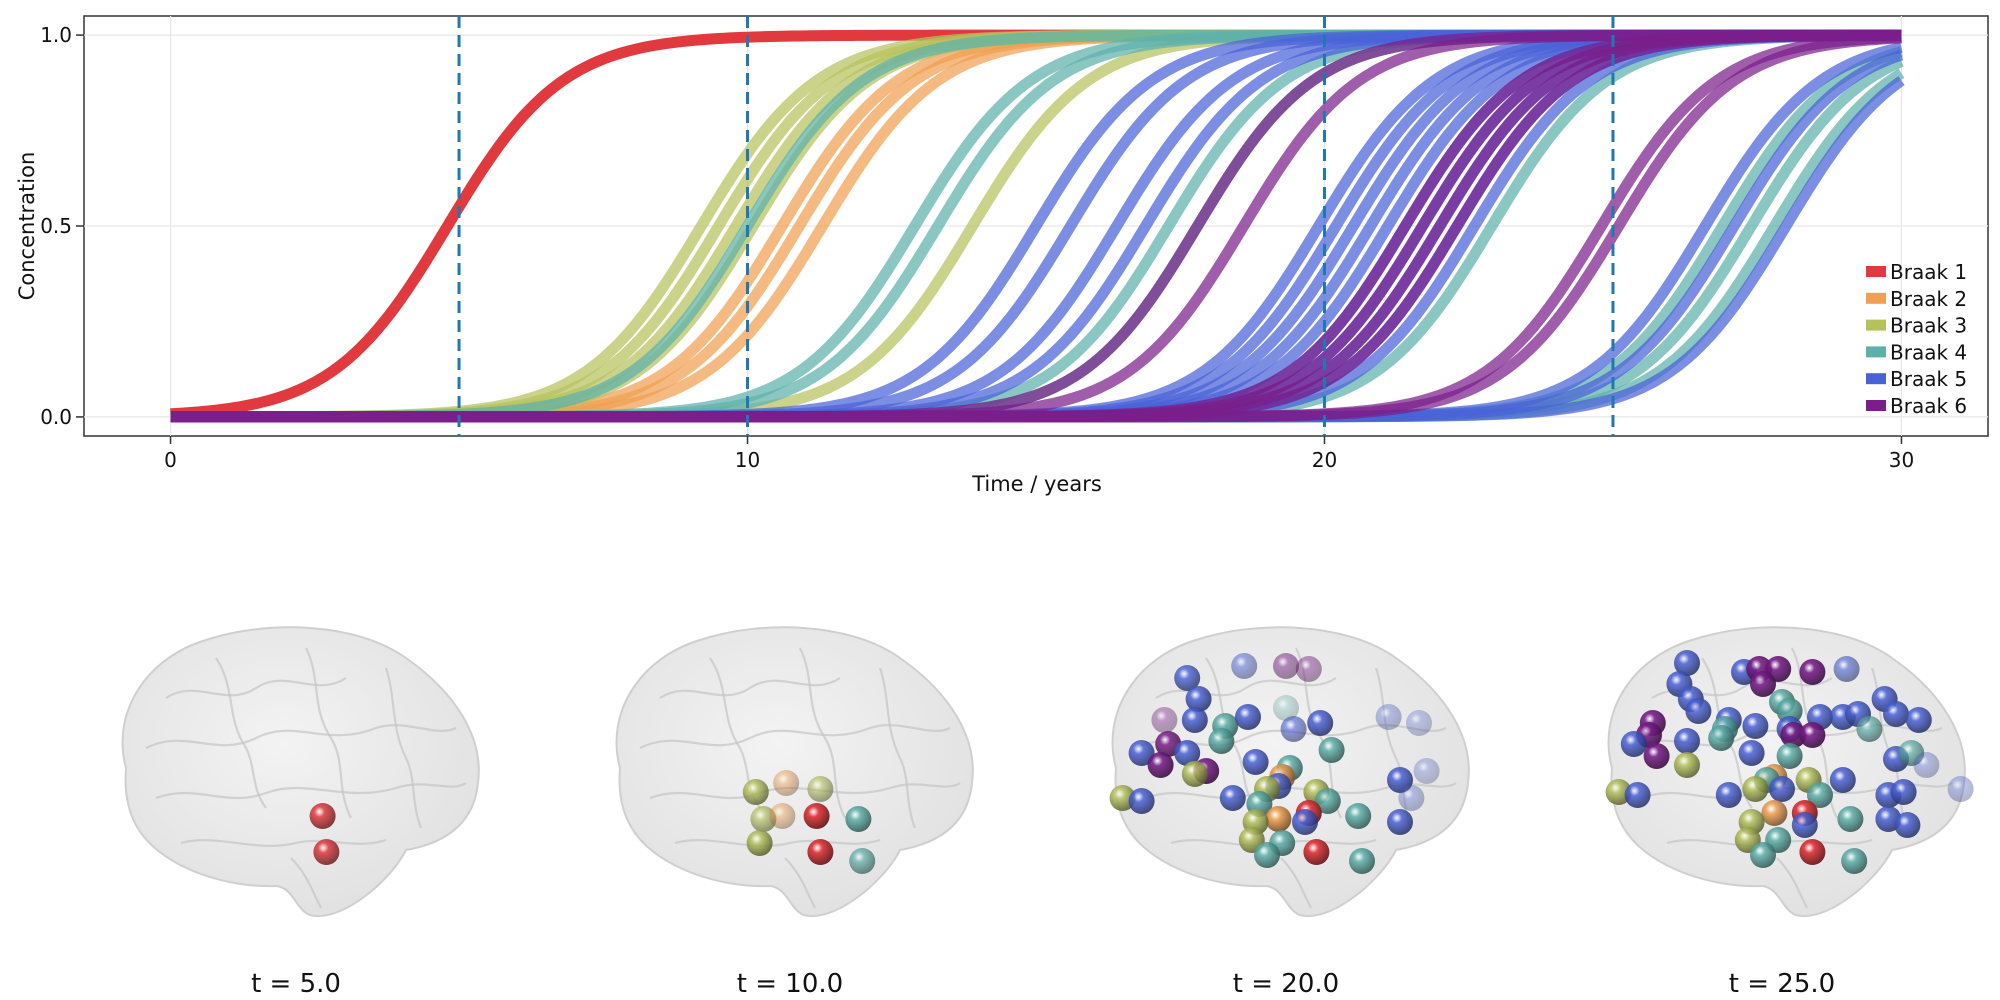  I want to click on x-tick-label: 0, so click(170, 460).